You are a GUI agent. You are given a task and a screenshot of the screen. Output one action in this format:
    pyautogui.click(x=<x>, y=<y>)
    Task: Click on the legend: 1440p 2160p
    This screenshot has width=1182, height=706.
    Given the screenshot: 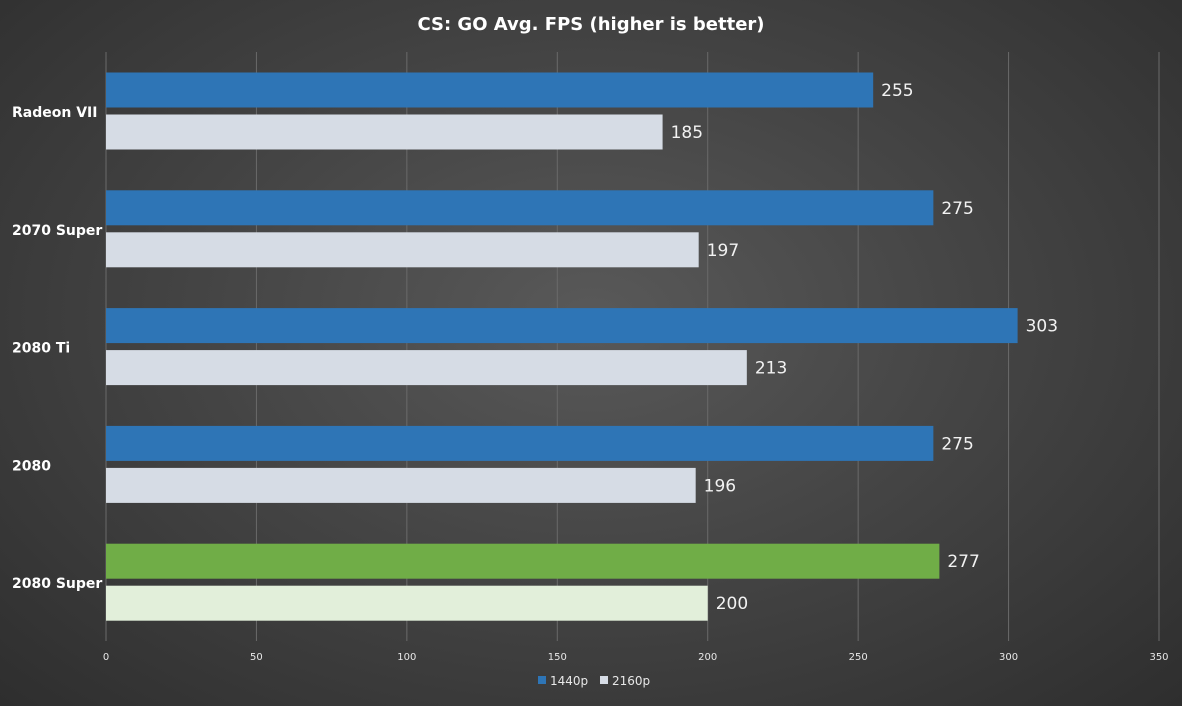 What is the action you would take?
    pyautogui.click(x=594, y=681)
    